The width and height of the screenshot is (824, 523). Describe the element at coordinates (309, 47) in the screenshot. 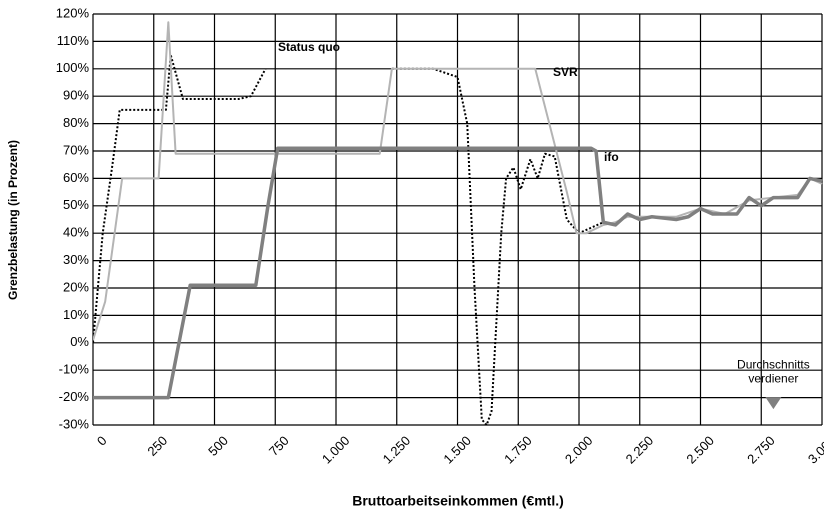

I see `series-label: Status quo` at that location.